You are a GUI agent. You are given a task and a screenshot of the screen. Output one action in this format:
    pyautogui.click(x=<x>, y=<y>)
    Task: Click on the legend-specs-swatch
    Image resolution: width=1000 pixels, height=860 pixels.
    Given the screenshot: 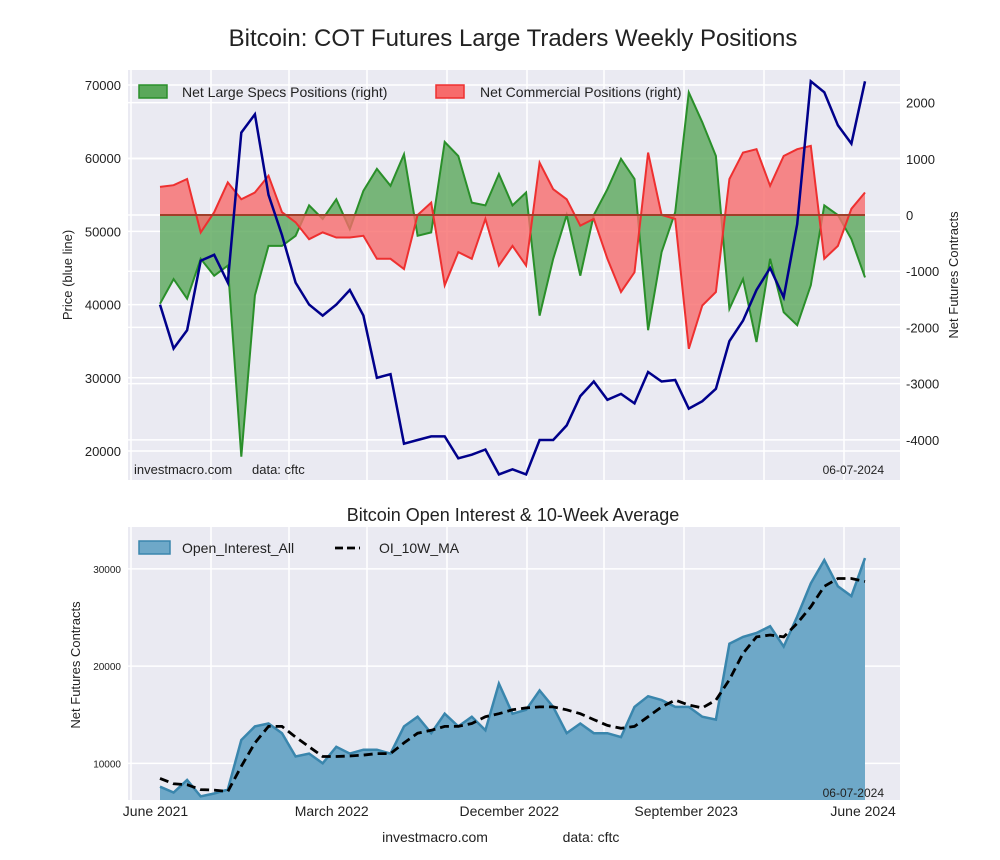 What is the action you would take?
    pyautogui.click(x=153, y=91)
    